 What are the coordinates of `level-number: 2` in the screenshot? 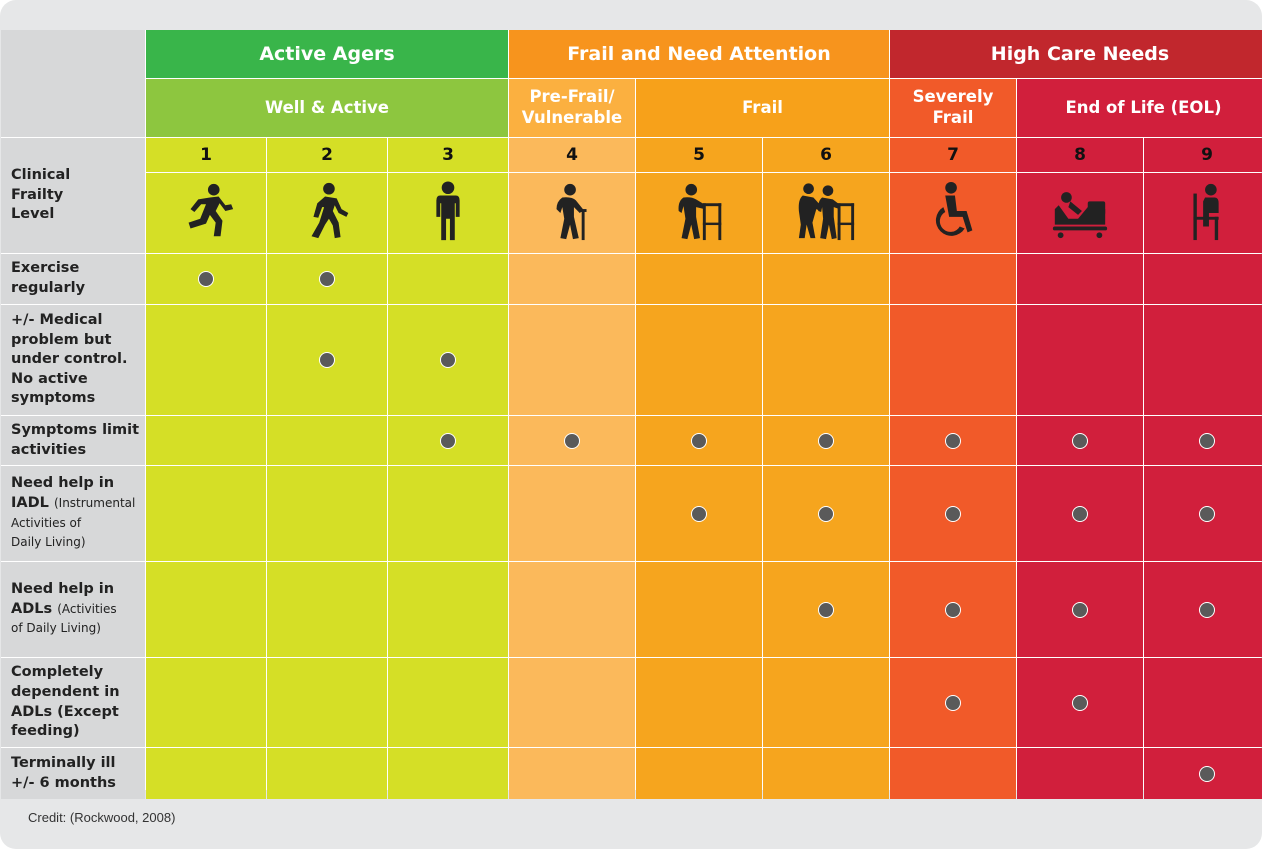 It's located at (327, 155).